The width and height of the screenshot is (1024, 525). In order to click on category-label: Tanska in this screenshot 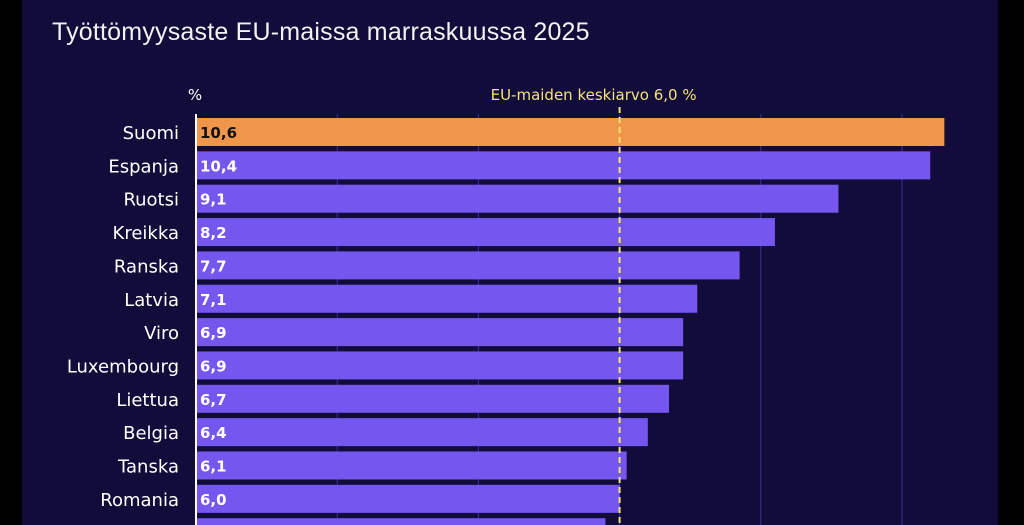, I will do `click(148, 467)`.